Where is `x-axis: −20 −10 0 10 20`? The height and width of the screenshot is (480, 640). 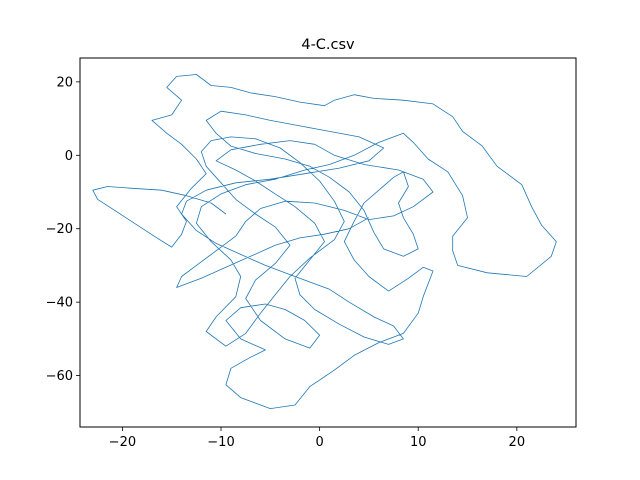
x-axis: −20 −10 0 10 20 is located at coordinates (317, 438).